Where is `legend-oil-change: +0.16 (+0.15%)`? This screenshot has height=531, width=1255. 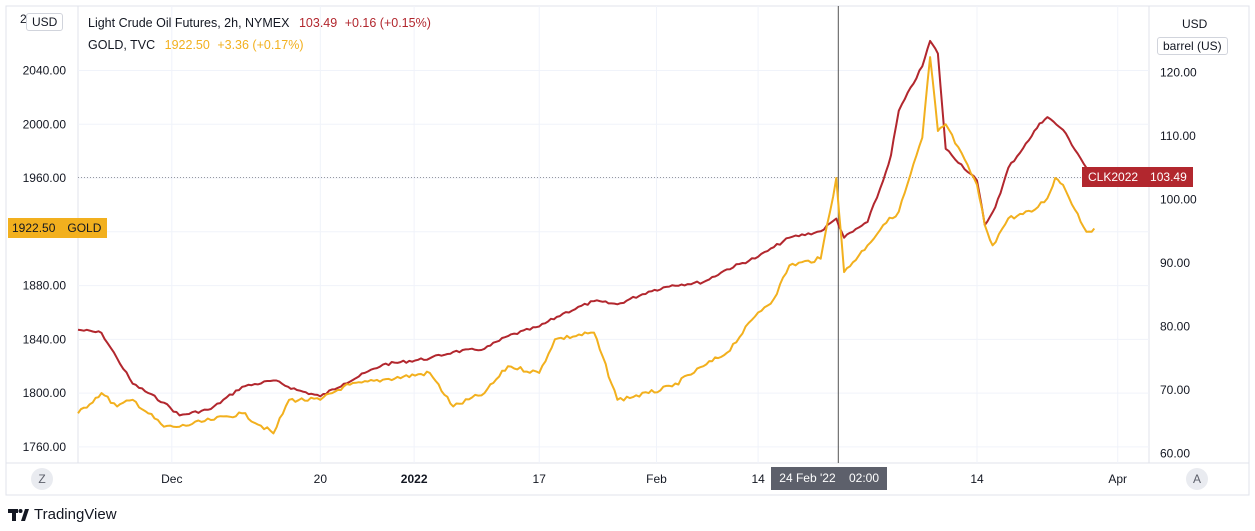 legend-oil-change: +0.16 (+0.15%) is located at coordinates (387, 23).